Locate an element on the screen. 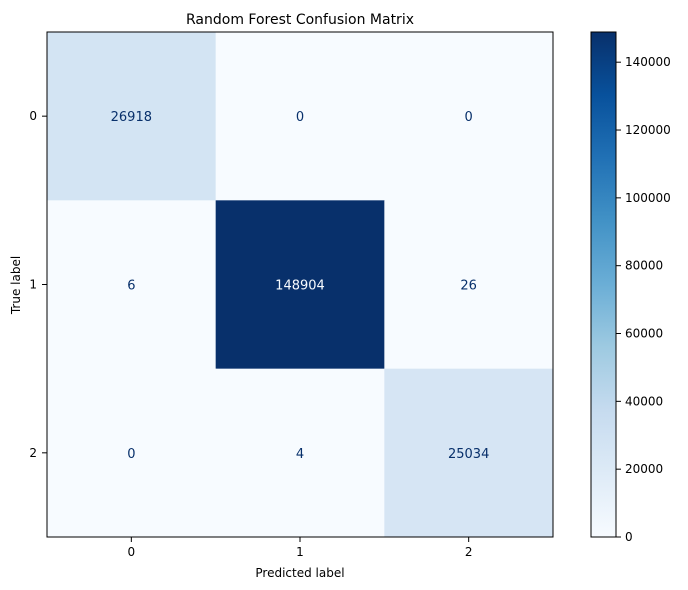  y-tick-label: 0 is located at coordinates (33, 116).